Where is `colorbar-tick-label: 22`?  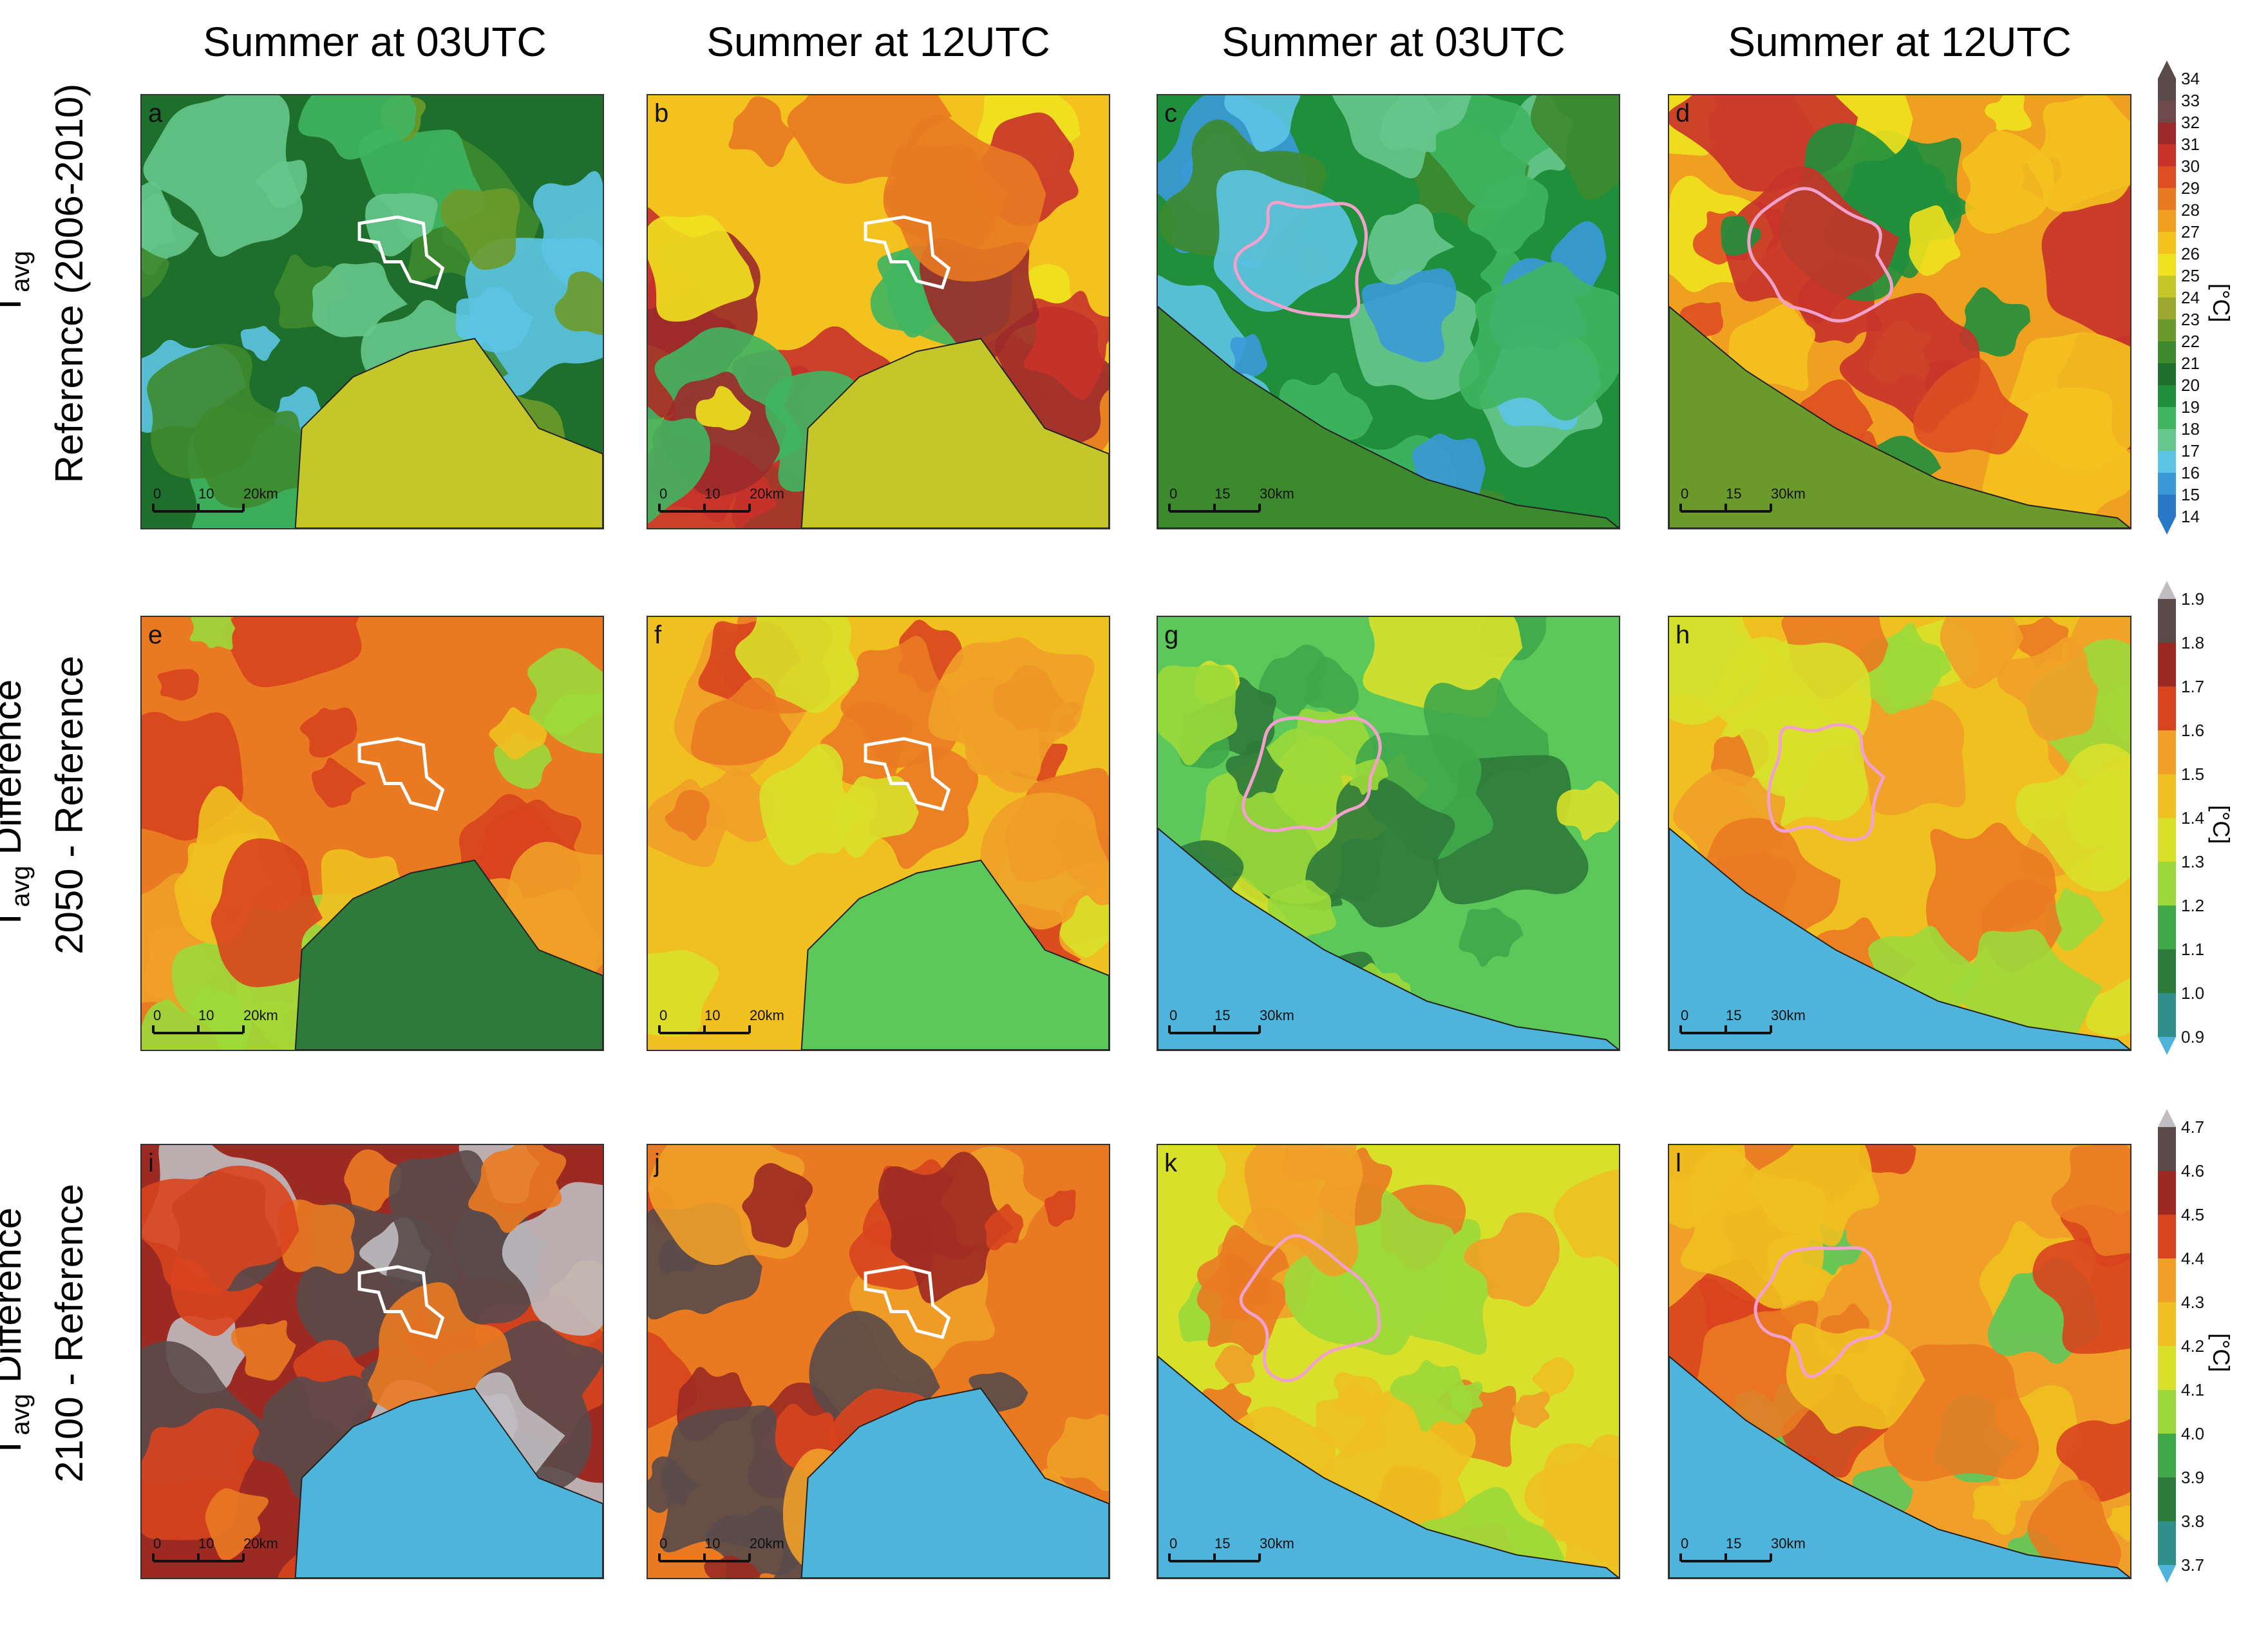
colorbar-tick-label: 22 is located at coordinates (2190, 341).